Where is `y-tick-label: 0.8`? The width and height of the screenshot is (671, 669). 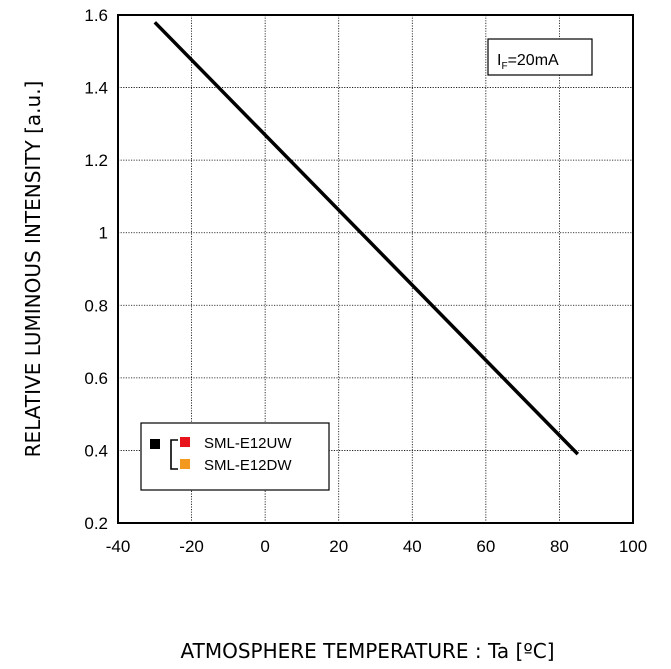 y-tick-label: 0.8 is located at coordinates (96, 305).